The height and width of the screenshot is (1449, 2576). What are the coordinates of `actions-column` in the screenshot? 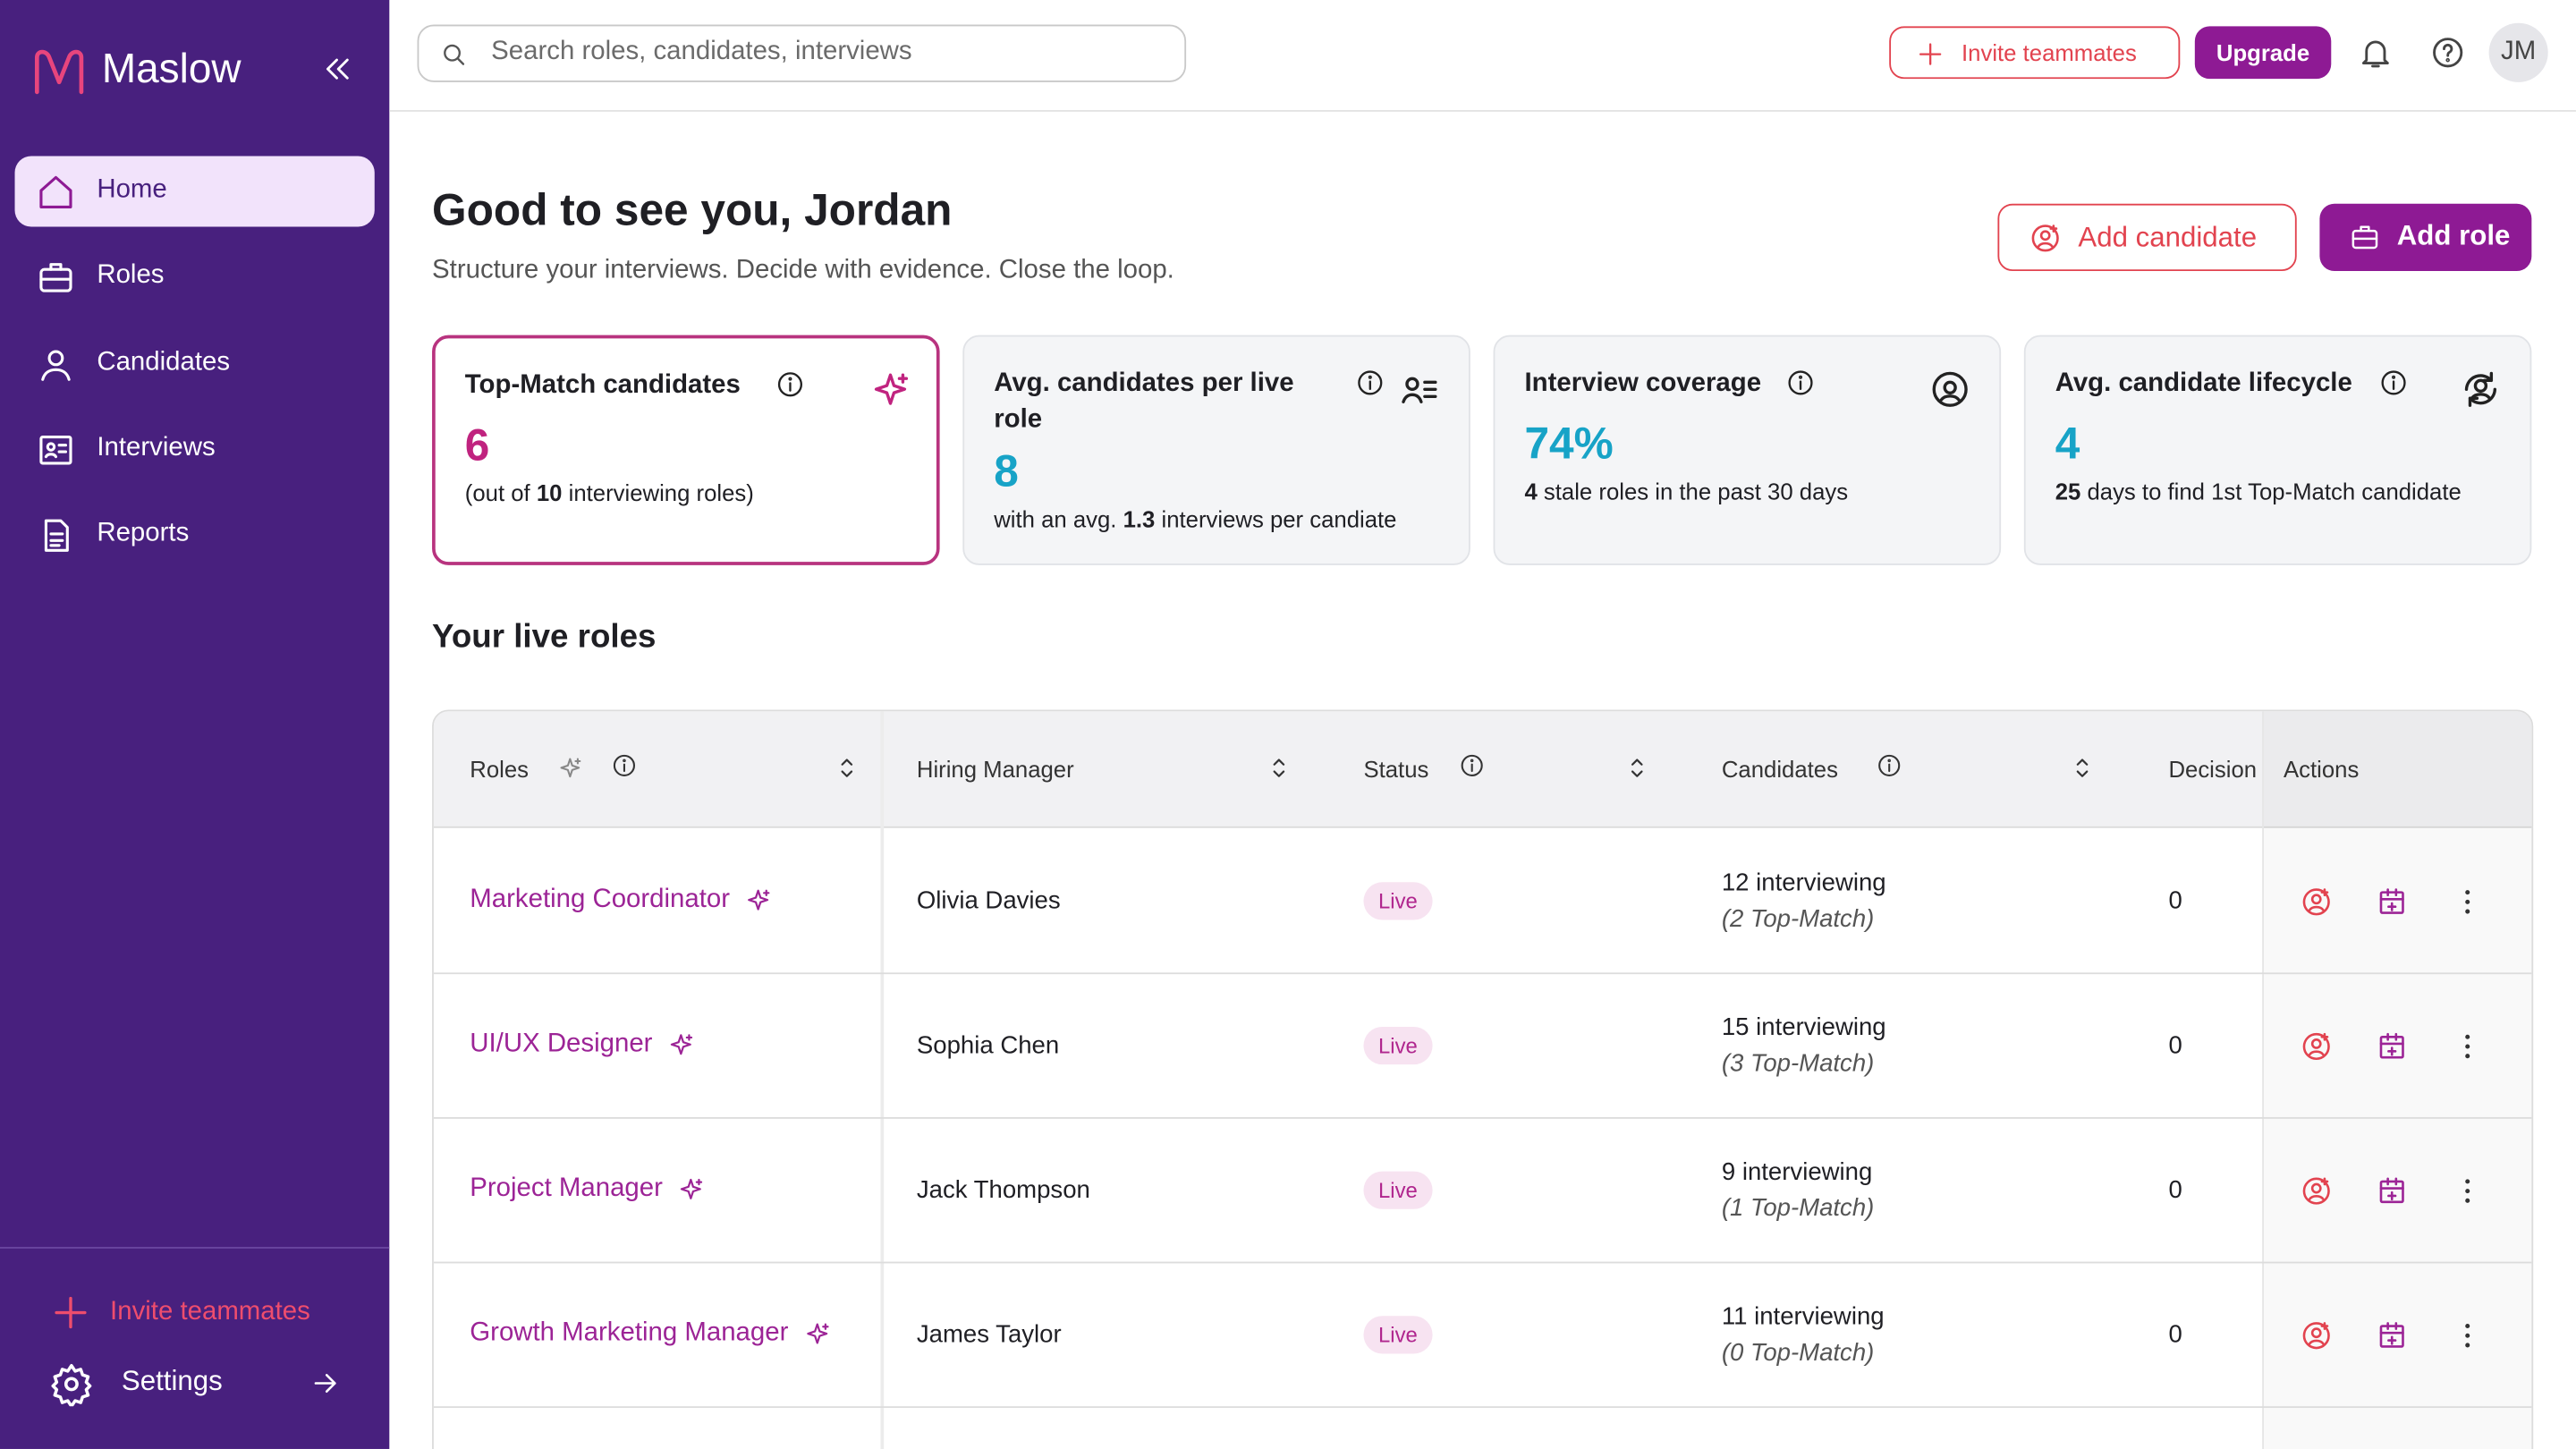 It's located at (2396, 1080).